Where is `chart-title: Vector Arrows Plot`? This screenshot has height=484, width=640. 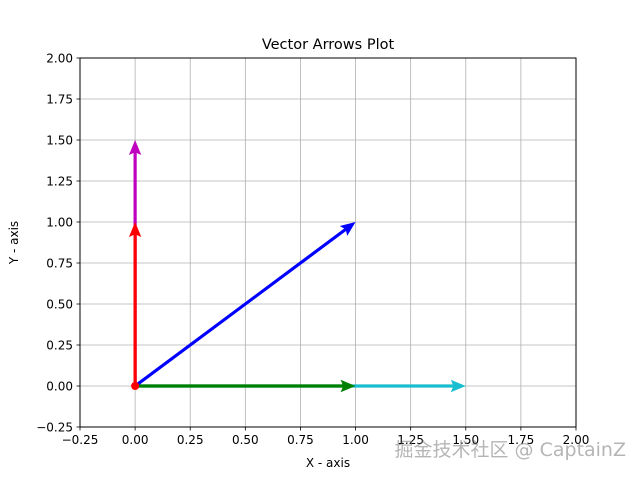 chart-title: Vector Arrows Plot is located at coordinates (328, 45).